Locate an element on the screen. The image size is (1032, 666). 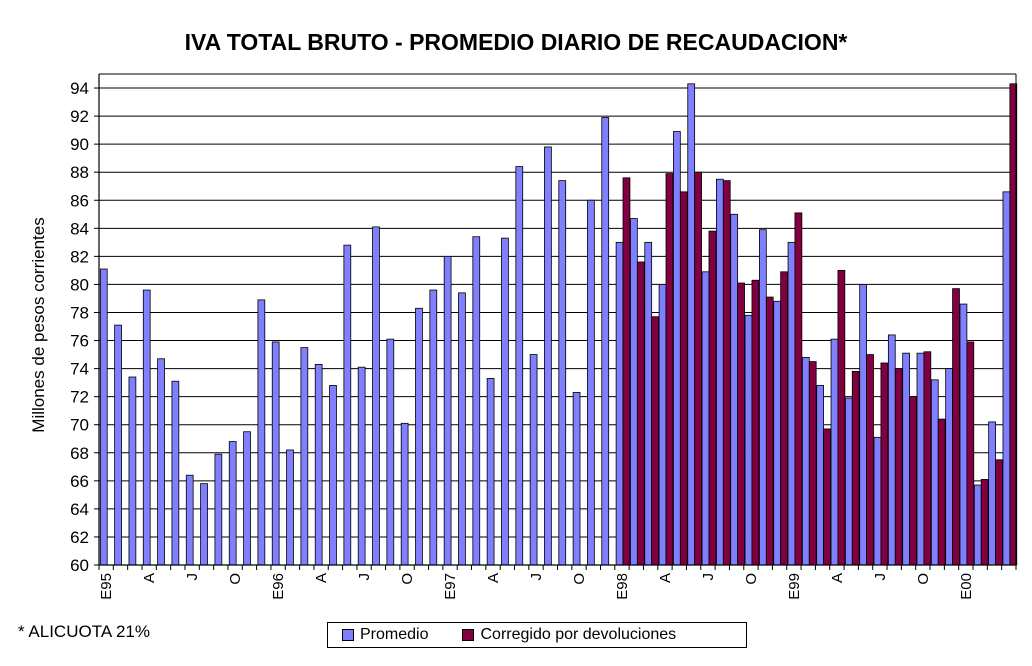
y-tick-label: 74 is located at coordinates (79, 369).